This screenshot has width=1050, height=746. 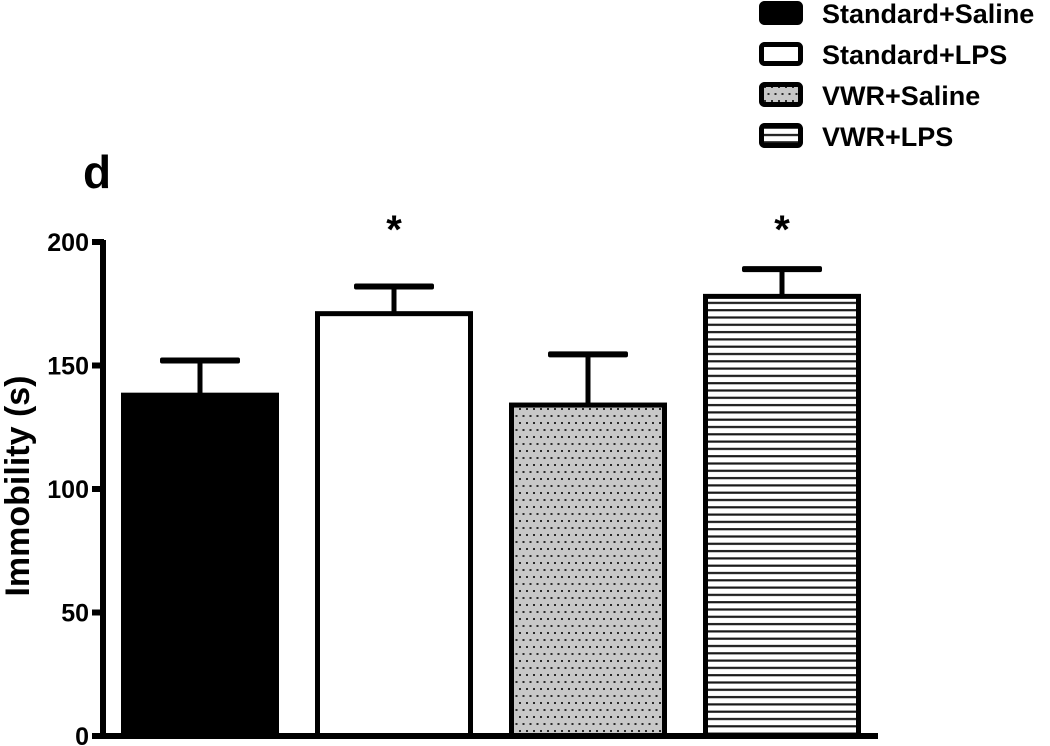 I want to click on legend-item-standard-lps: Standard+LPS, so click(x=883, y=55).